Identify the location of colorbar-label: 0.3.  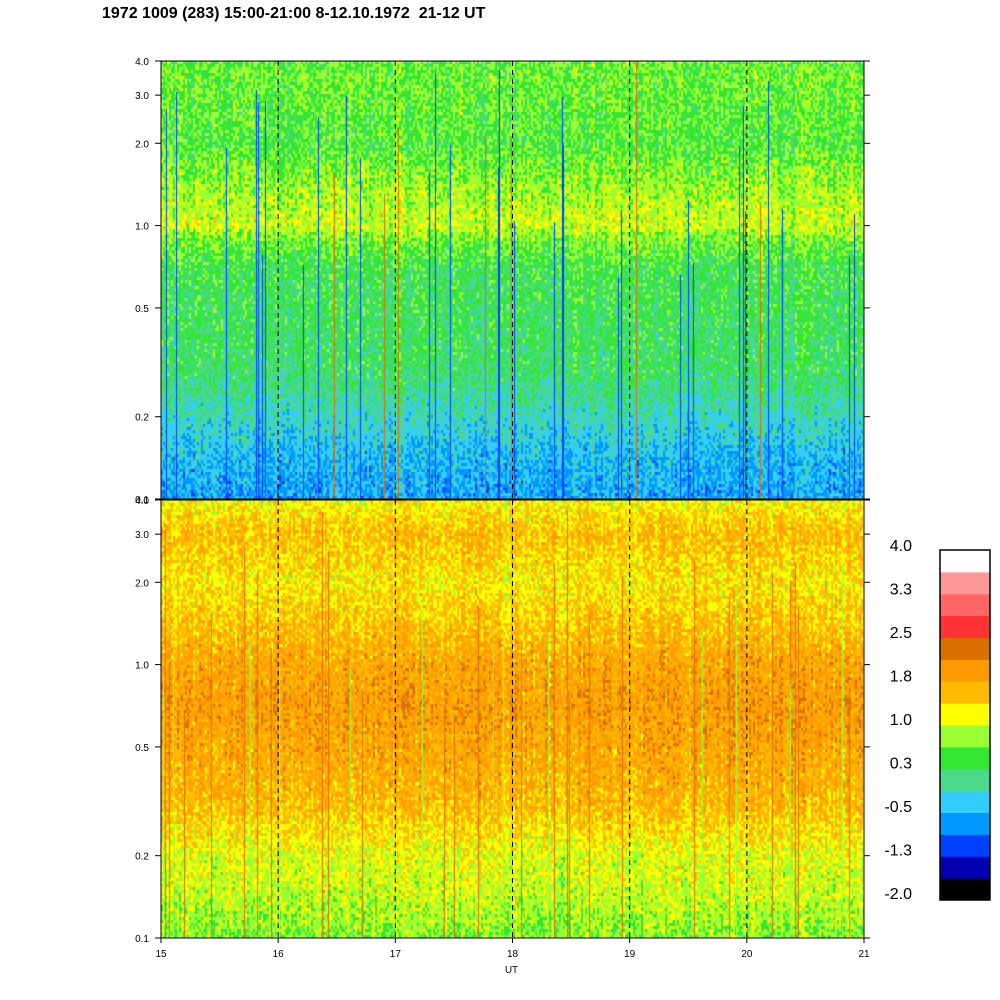
(901, 764).